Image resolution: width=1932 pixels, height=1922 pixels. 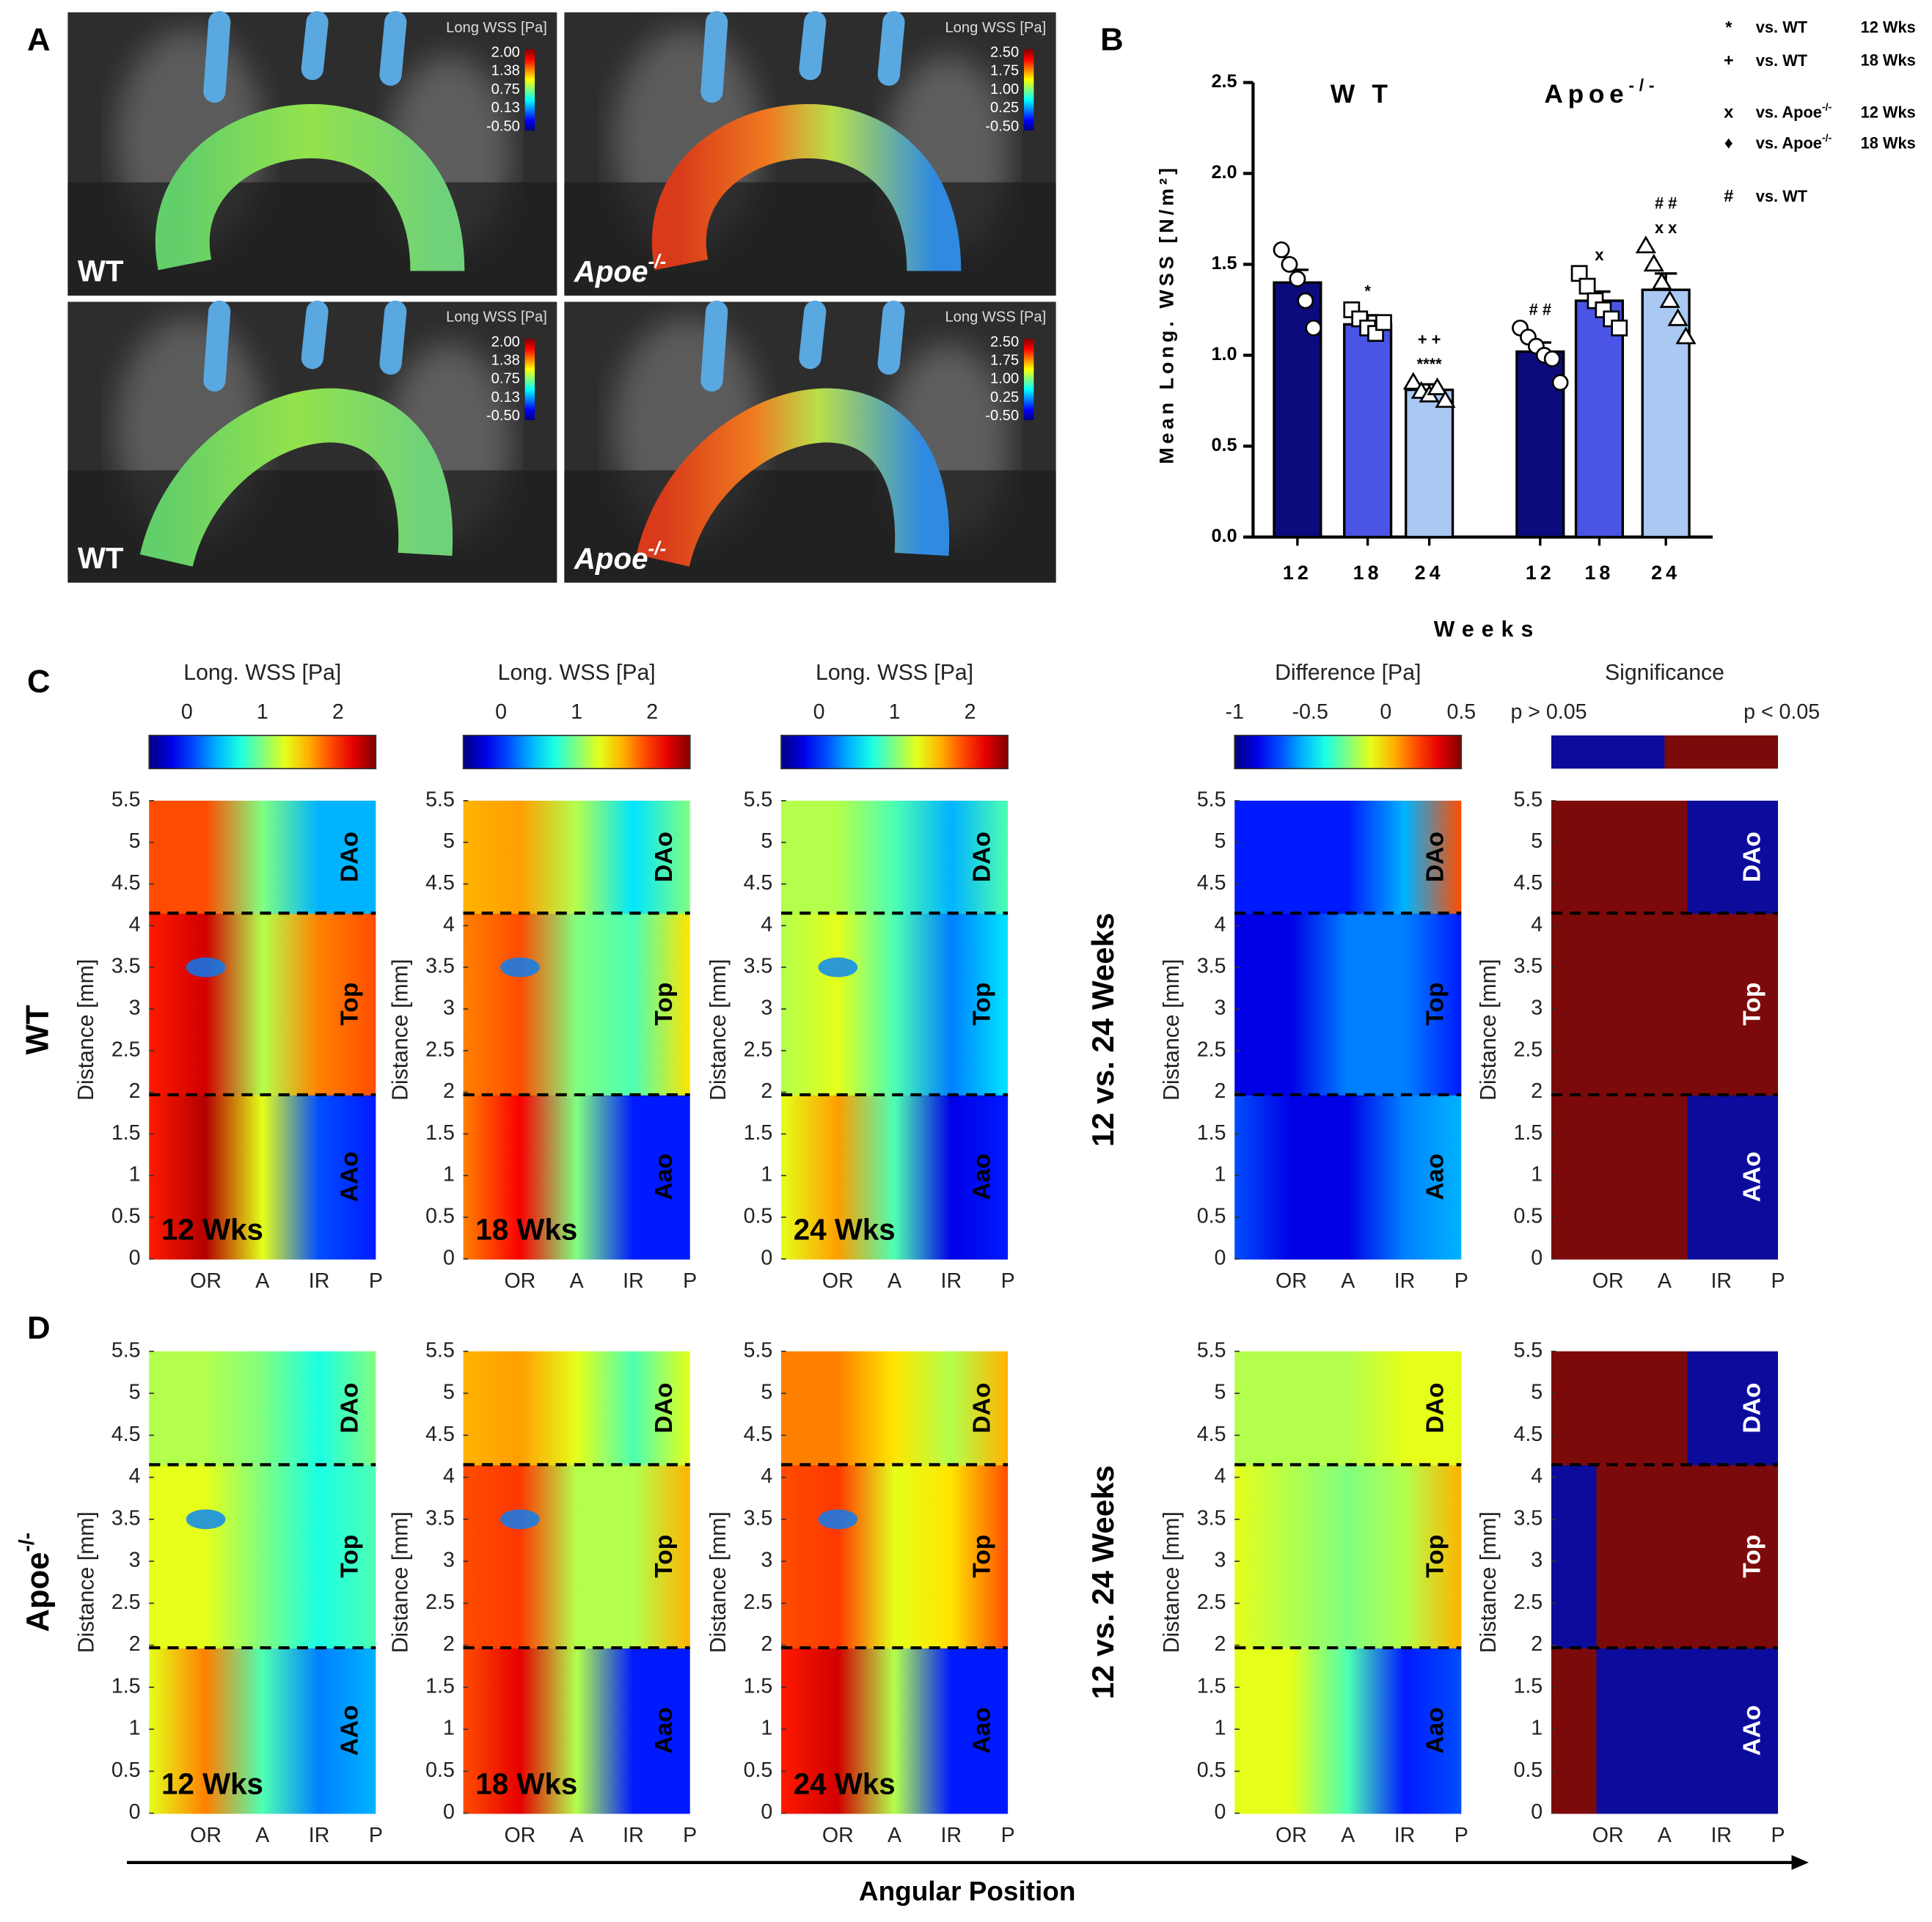 What do you see at coordinates (1004, 108) in the screenshot?
I see `colorbar-tick: 0.25` at bounding box center [1004, 108].